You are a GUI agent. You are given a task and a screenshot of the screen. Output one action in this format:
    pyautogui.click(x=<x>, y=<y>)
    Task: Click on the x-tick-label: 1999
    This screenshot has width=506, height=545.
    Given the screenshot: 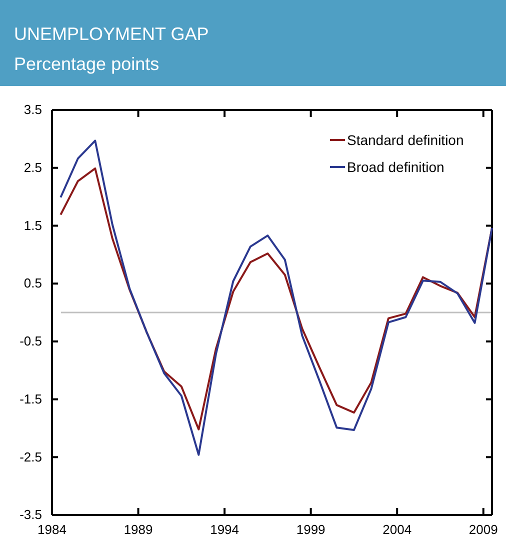 What is the action you would take?
    pyautogui.click(x=311, y=530)
    